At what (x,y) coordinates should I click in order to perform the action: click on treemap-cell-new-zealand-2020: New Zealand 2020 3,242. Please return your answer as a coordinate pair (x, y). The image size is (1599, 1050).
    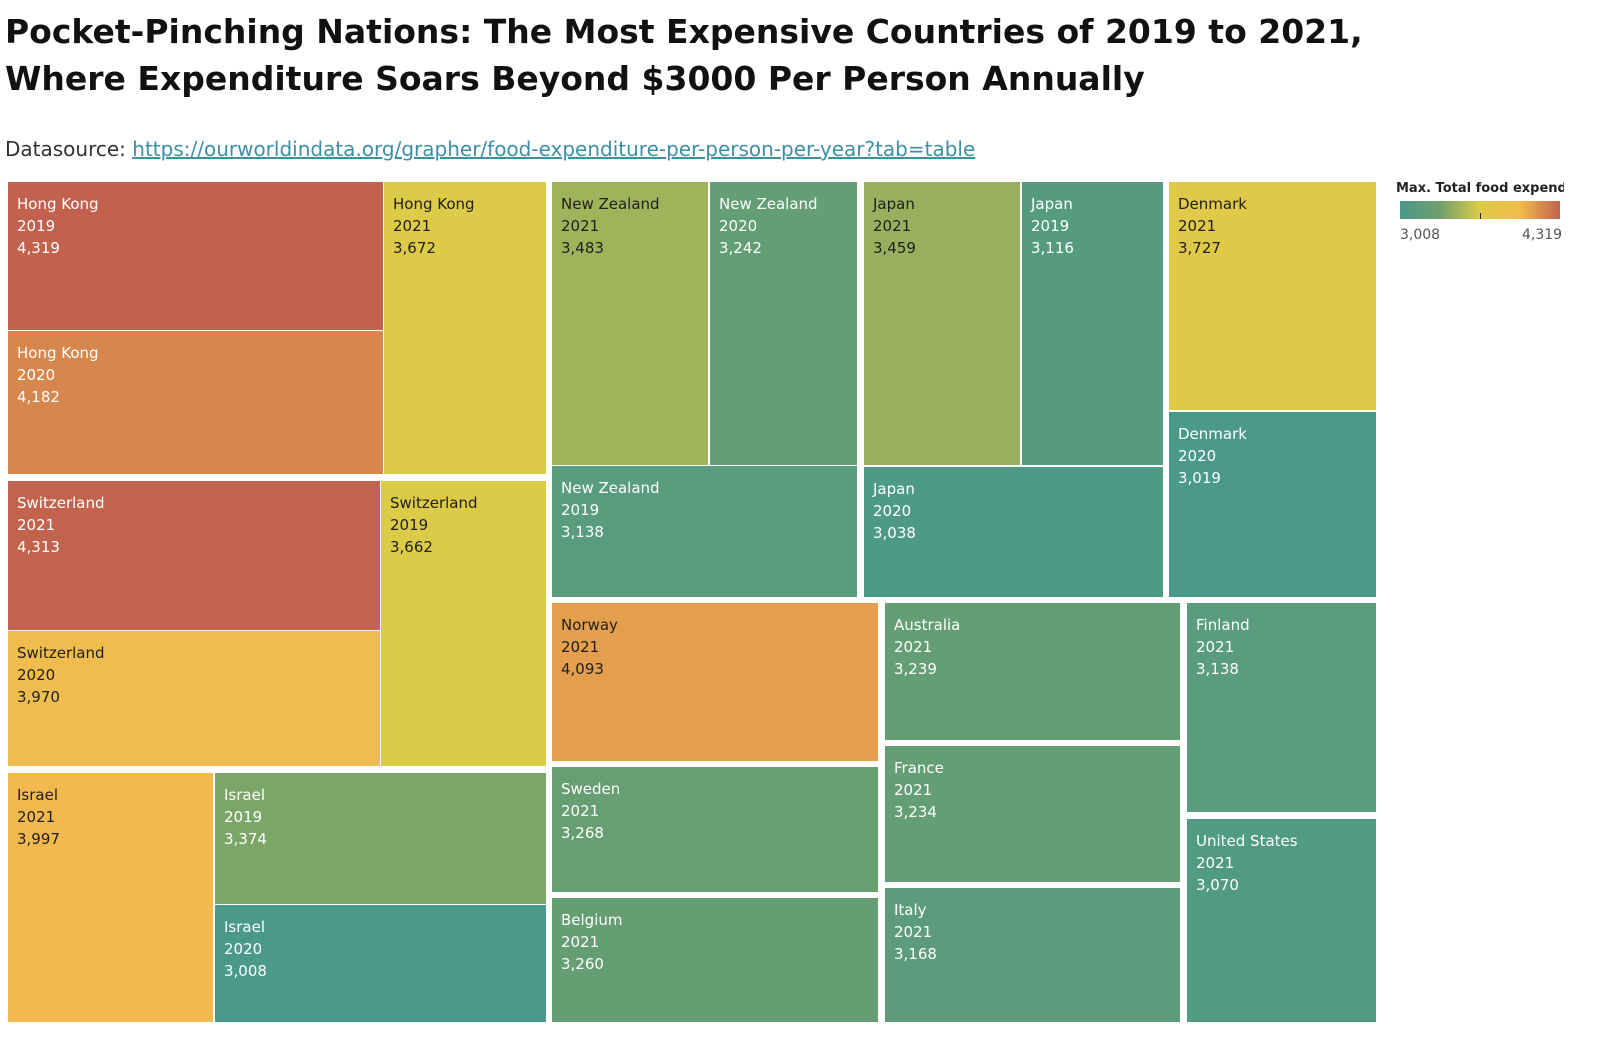
    Looking at the image, I should click on (783, 323).